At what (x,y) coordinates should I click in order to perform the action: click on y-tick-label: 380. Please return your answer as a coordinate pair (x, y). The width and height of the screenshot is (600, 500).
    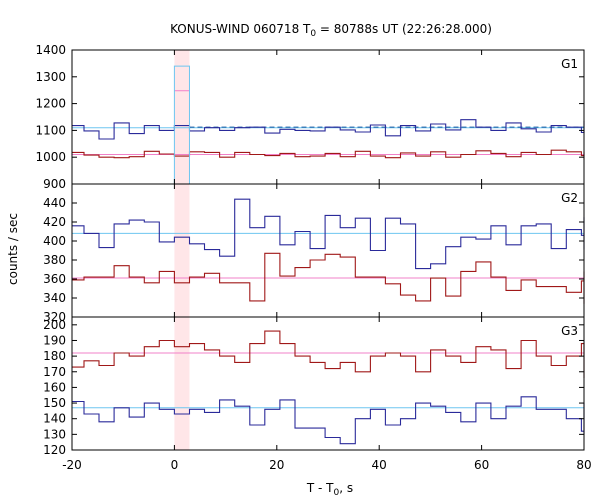
    Looking at the image, I should click on (54, 260).